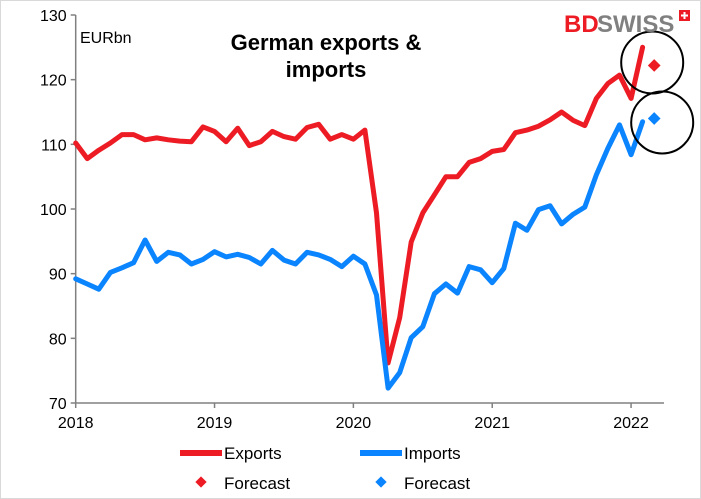 The height and width of the screenshot is (499, 701). What do you see at coordinates (215, 423) in the screenshot?
I see `x-tick-label: 2019` at bounding box center [215, 423].